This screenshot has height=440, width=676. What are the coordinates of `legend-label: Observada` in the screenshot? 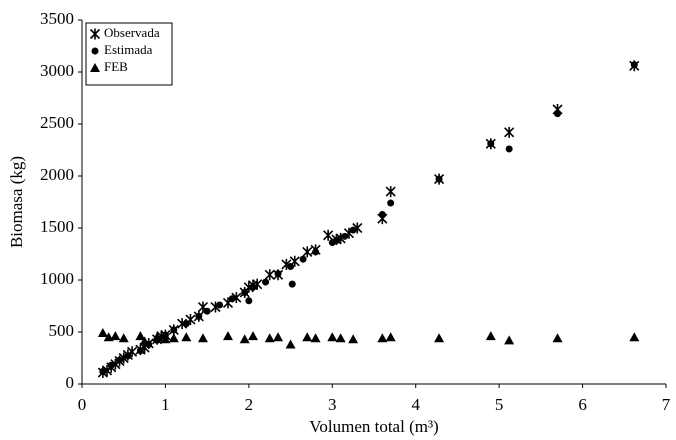 It's located at (132, 32).